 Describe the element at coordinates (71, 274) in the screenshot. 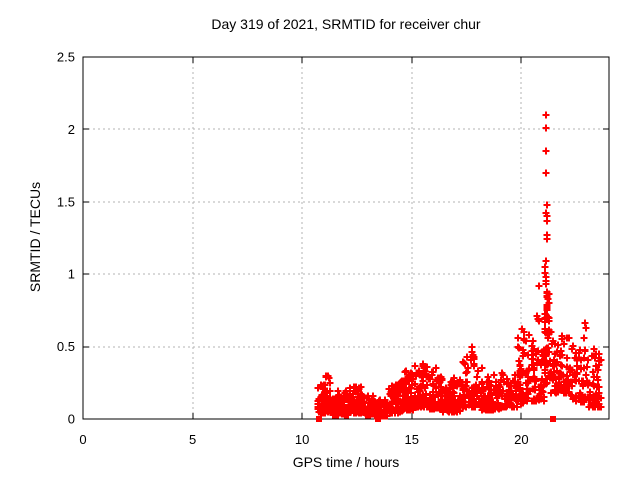

I see `y-tick-label: 1` at that location.